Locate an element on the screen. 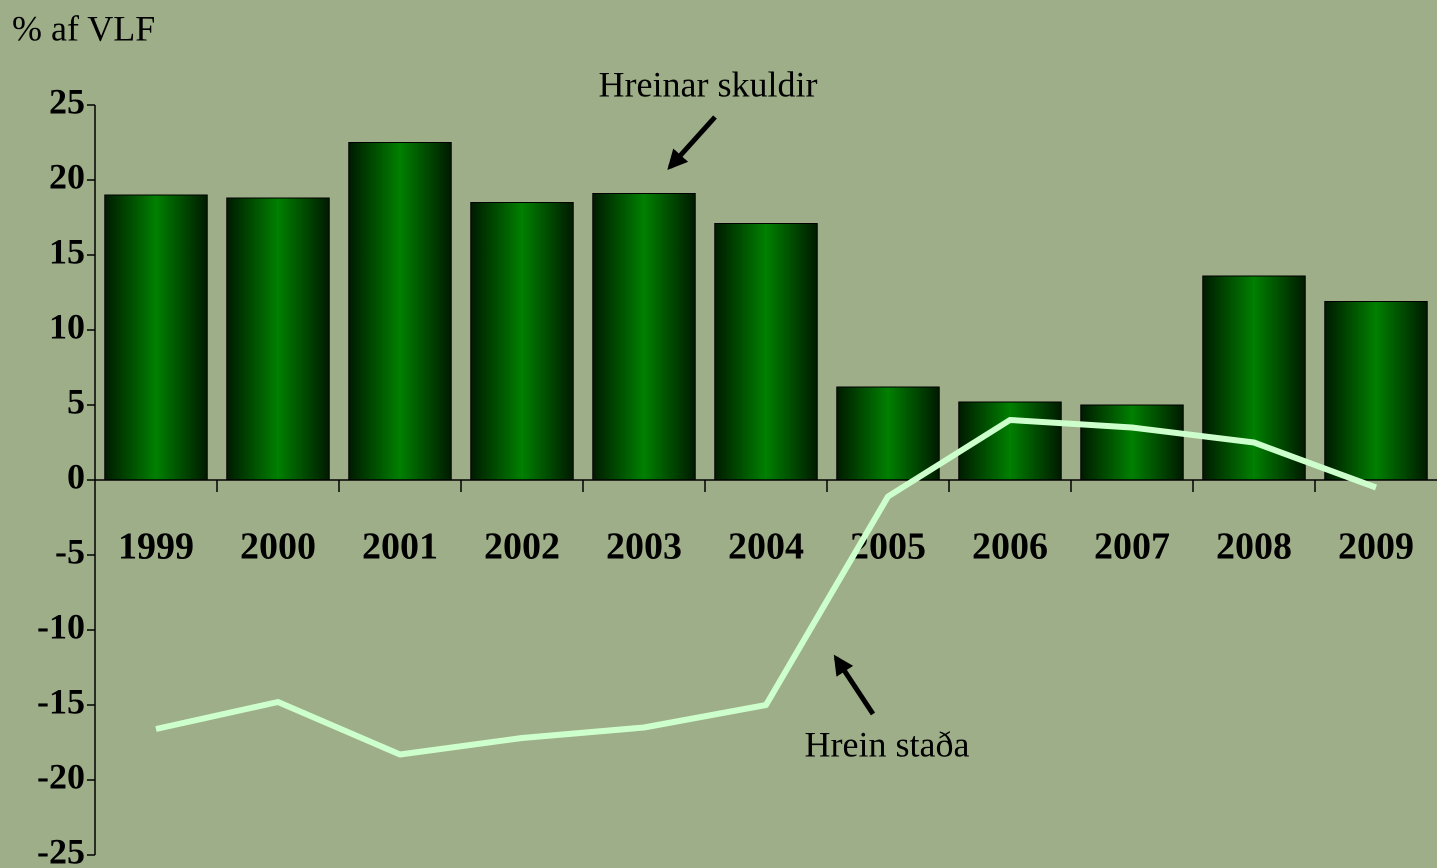  x-tick-label: 2002 is located at coordinates (522, 547).